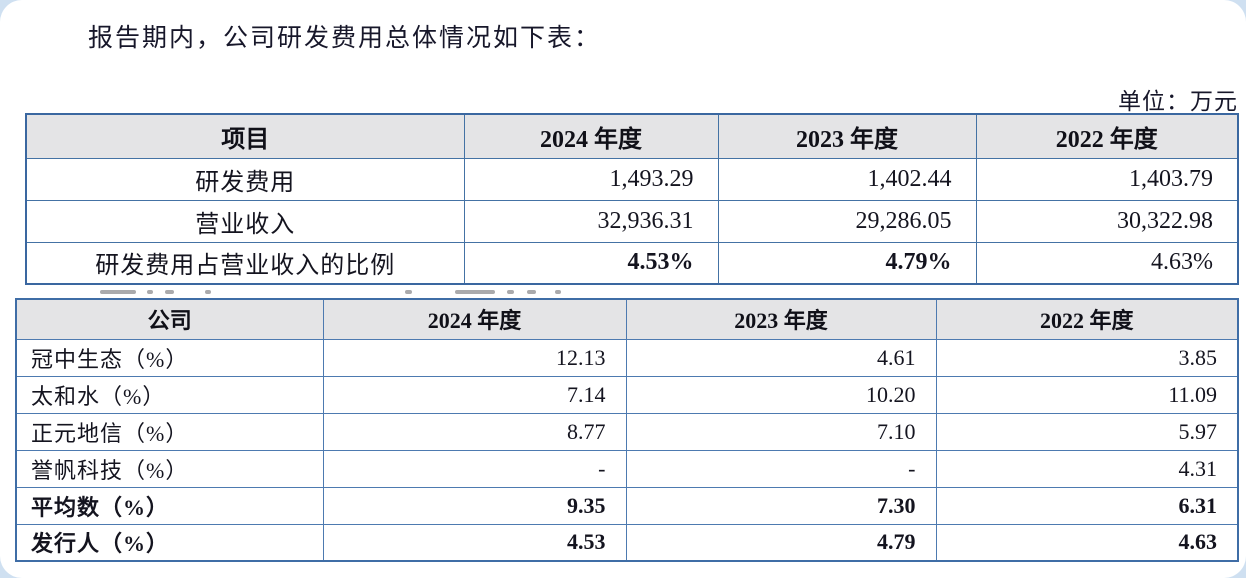 This screenshot has width=1246, height=578. What do you see at coordinates (474, 357) in the screenshot?
I see `value-2024: 12.13` at bounding box center [474, 357].